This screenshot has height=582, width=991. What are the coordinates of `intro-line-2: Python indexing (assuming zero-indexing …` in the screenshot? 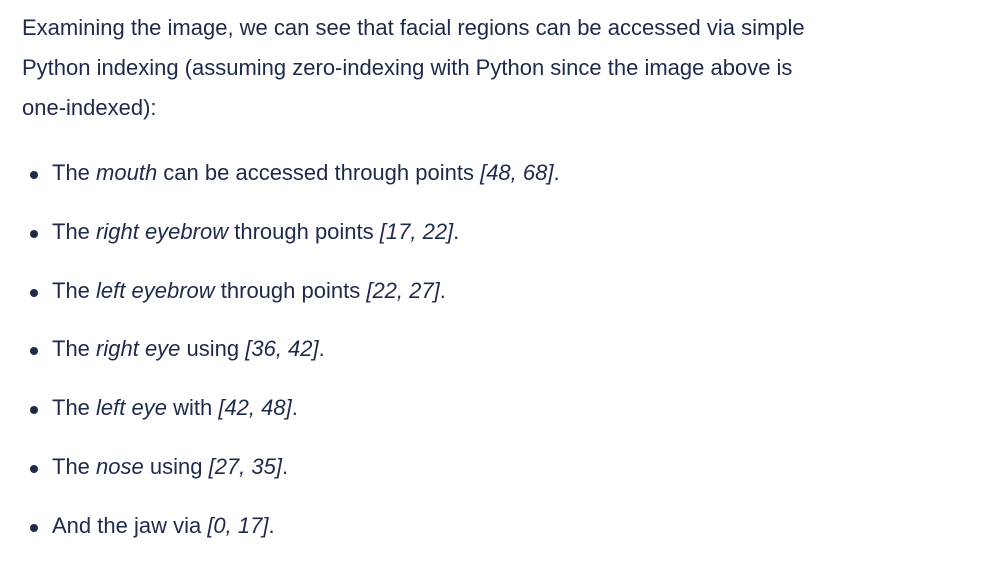 It's located at (407, 67).